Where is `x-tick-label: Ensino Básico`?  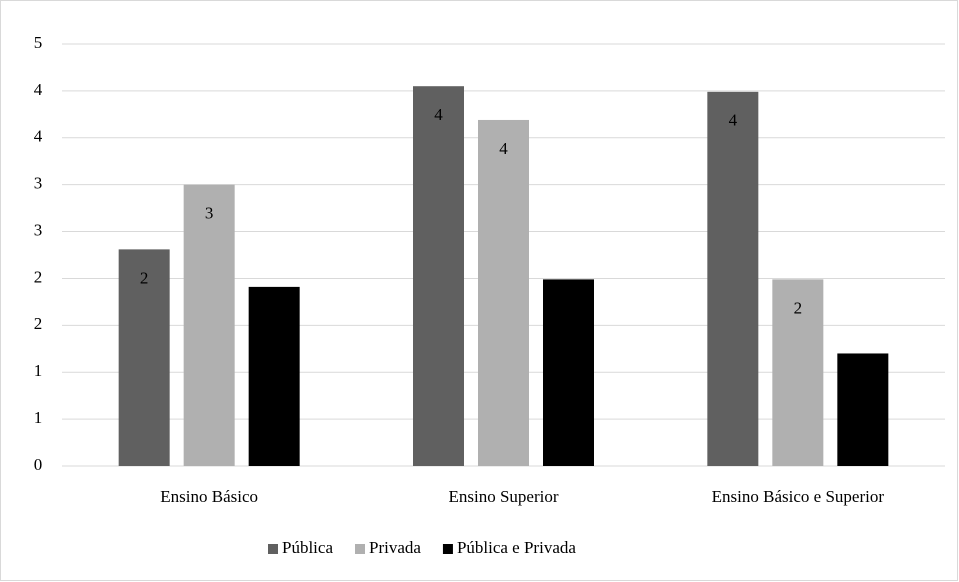 x-tick-label: Ensino Básico is located at coordinates (209, 496).